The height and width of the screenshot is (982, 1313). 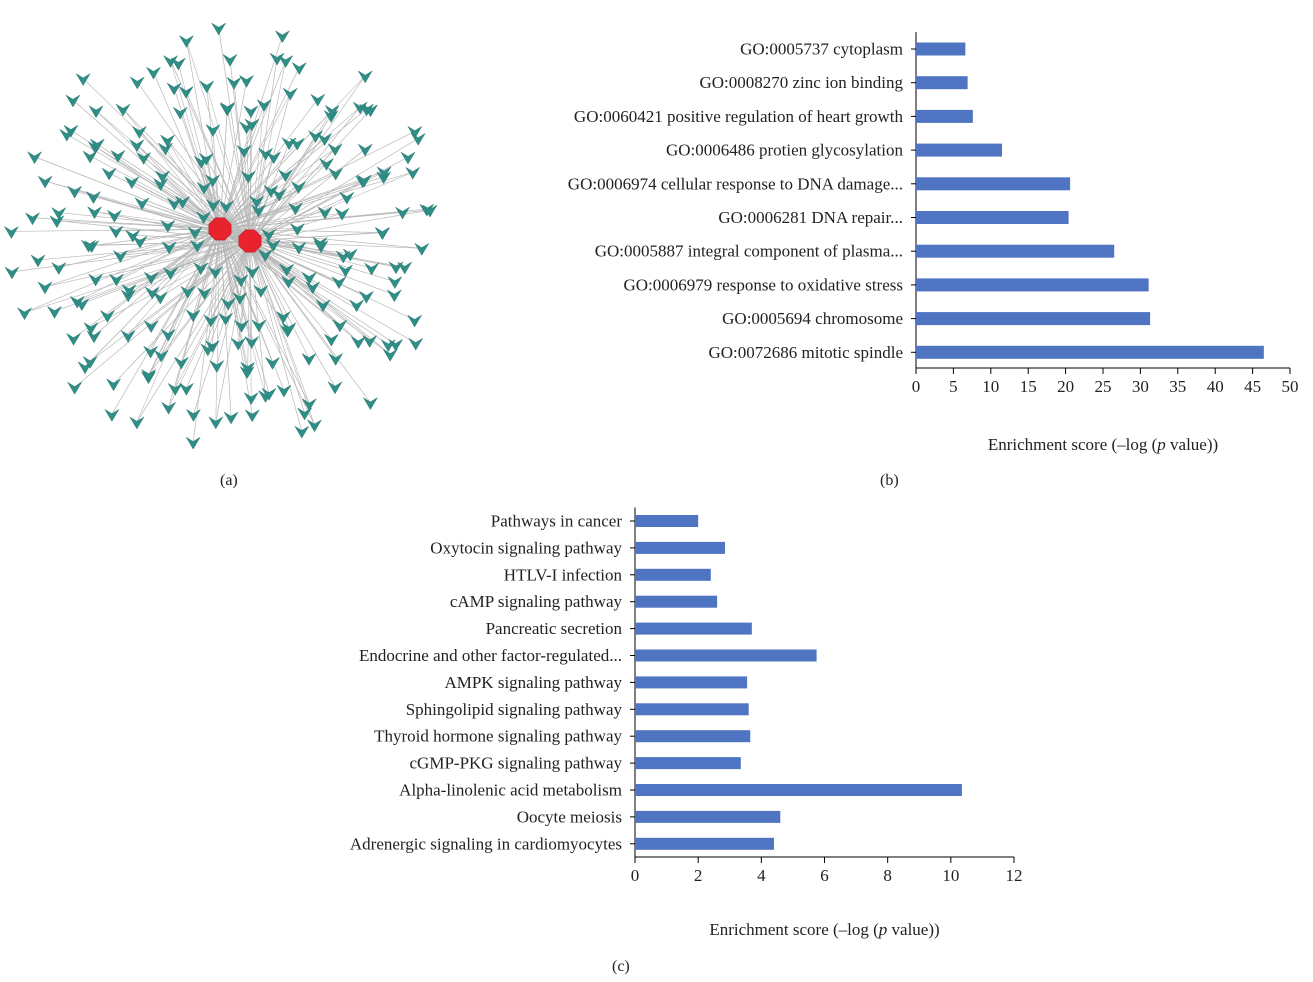 I want to click on y-tick-label: Oxytocin signaling pathway, so click(x=526, y=547).